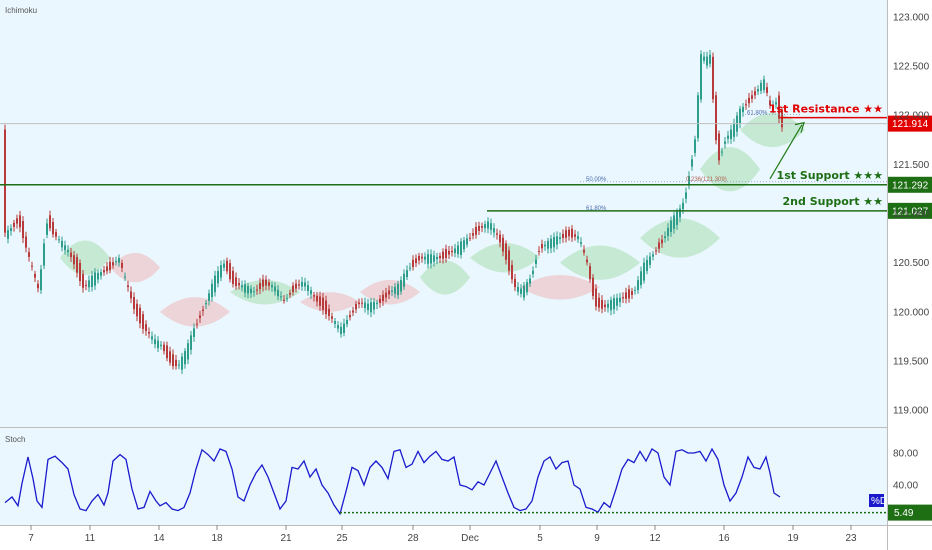 This screenshot has height=550, width=932. I want to click on stoch-tick-label: 80.00, so click(905, 454).